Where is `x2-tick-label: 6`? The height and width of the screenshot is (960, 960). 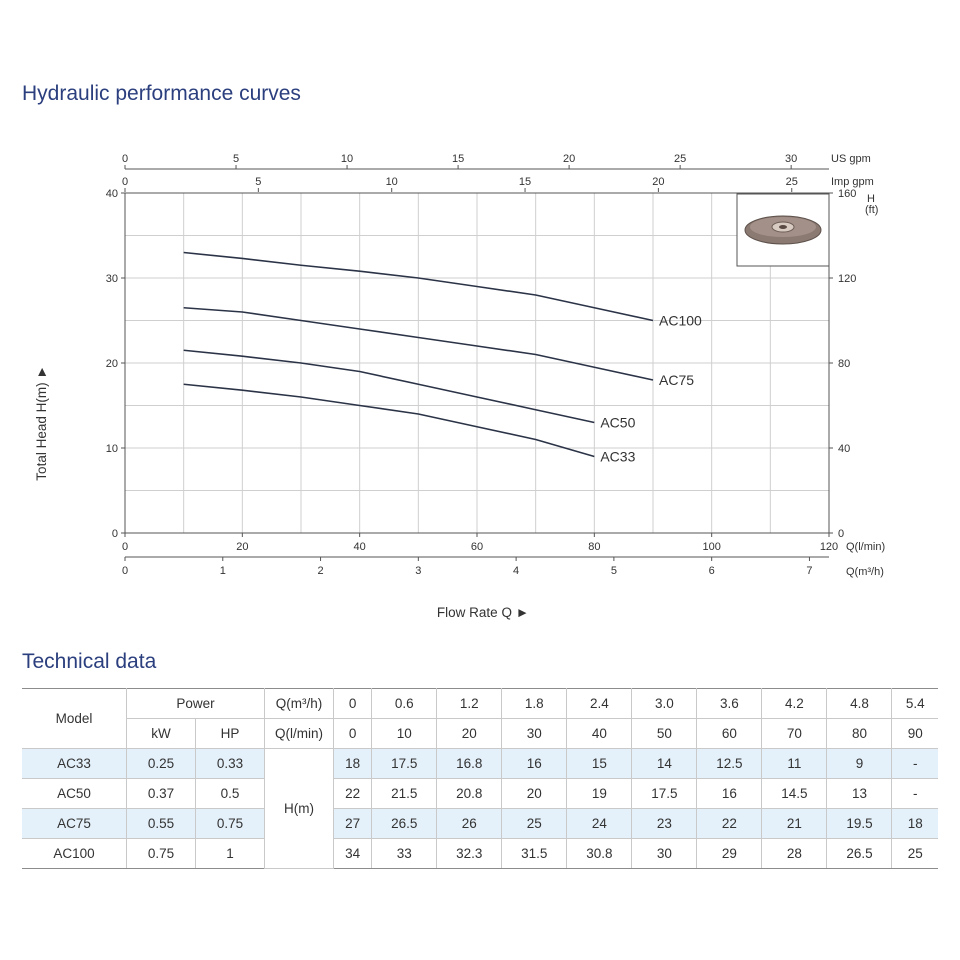 x2-tick-label: 6 is located at coordinates (712, 571).